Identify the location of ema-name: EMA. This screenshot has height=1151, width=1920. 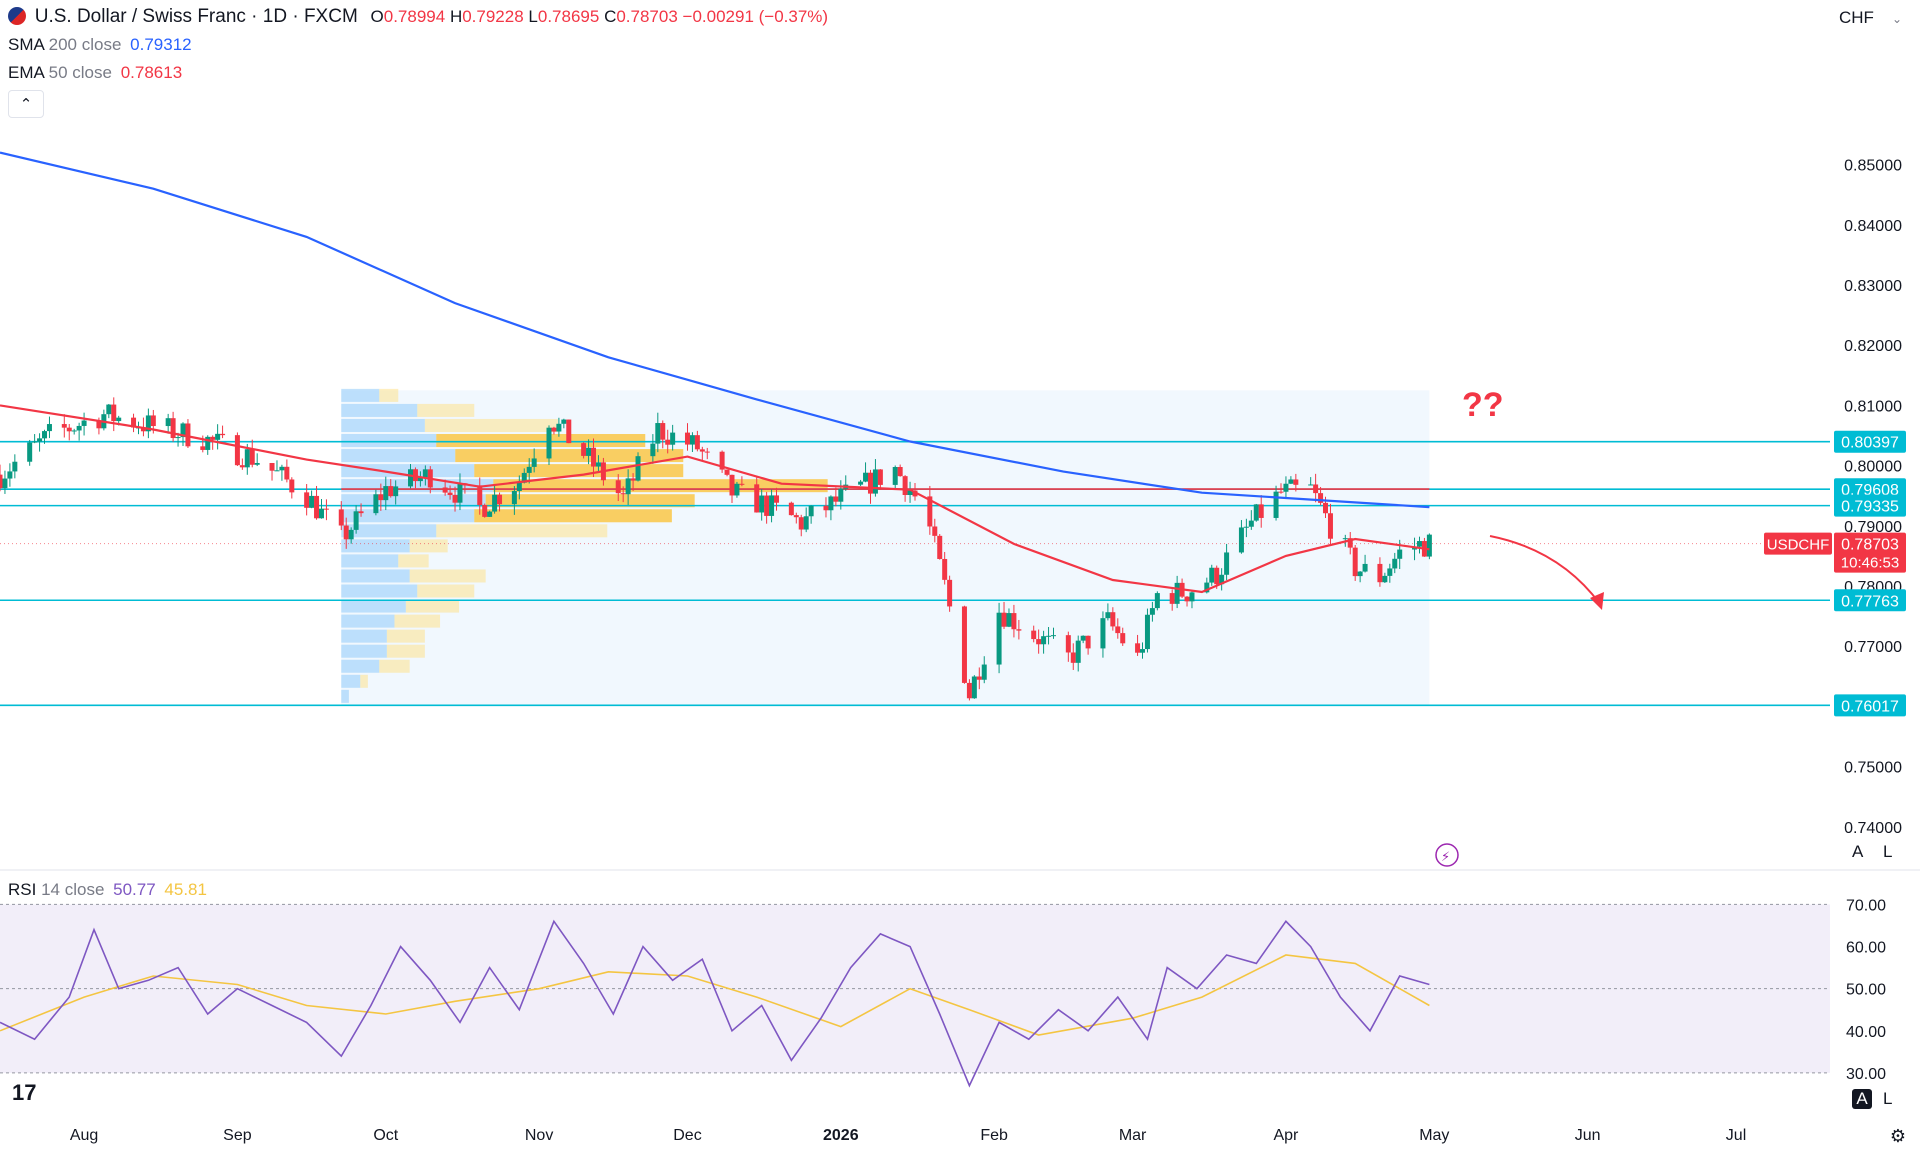
(26, 72).